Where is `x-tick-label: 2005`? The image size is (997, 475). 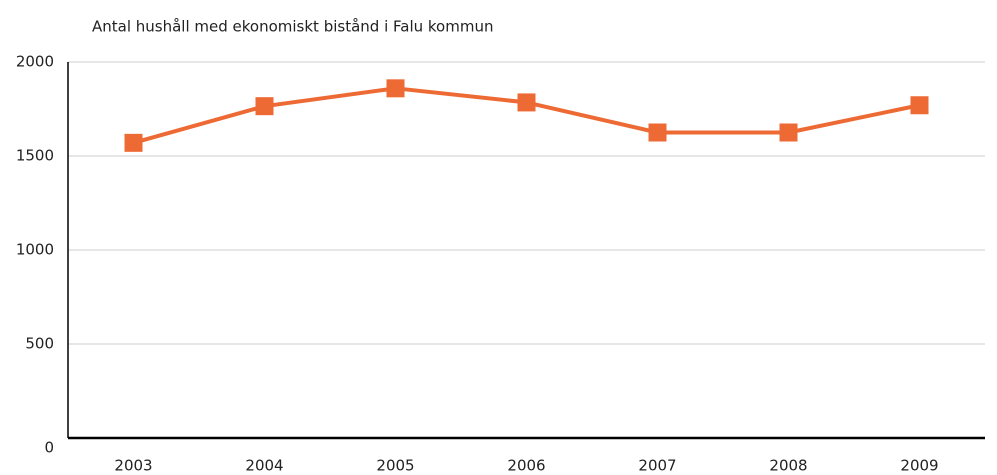 x-tick-label: 2005 is located at coordinates (395, 466).